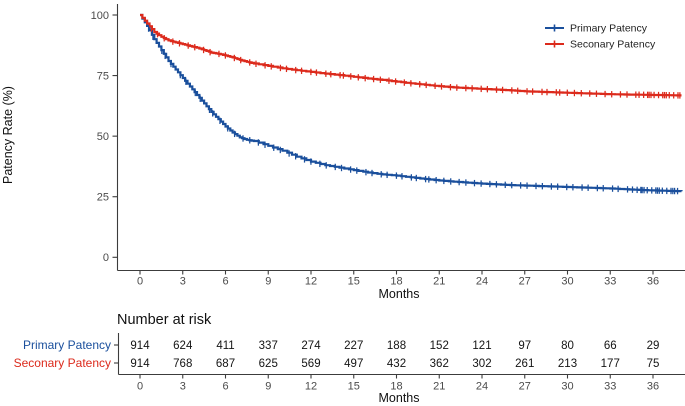 This screenshot has width=685, height=406. What do you see at coordinates (268, 282) in the screenshot?
I see `x-tick-label: 9` at bounding box center [268, 282].